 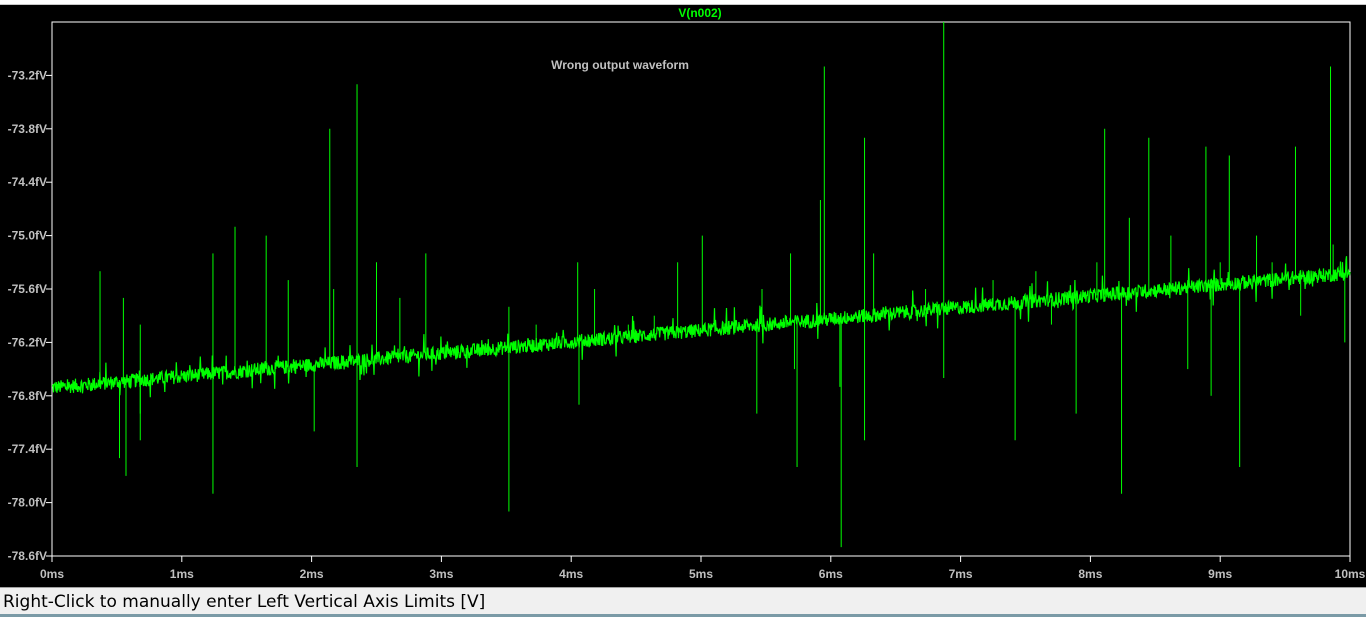 I want to click on x-tick-label: 7ms, so click(x=961, y=574).